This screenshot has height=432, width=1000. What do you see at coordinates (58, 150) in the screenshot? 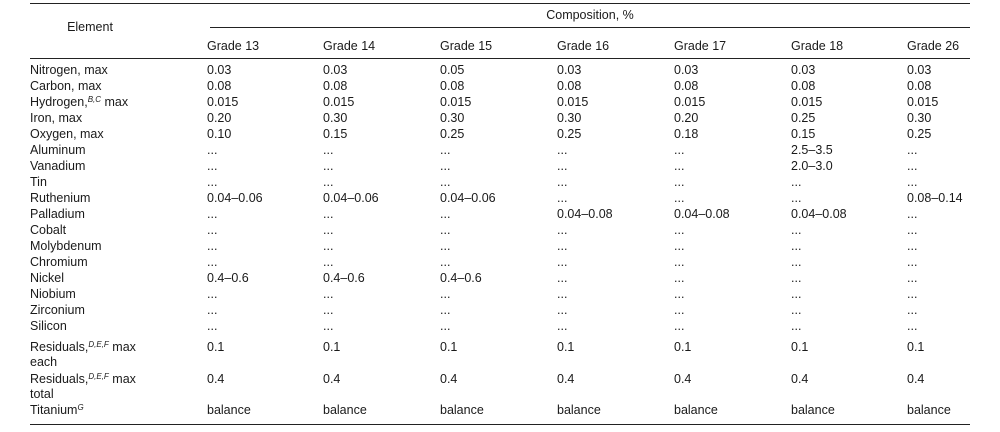
I see `element-label: Aluminum` at bounding box center [58, 150].